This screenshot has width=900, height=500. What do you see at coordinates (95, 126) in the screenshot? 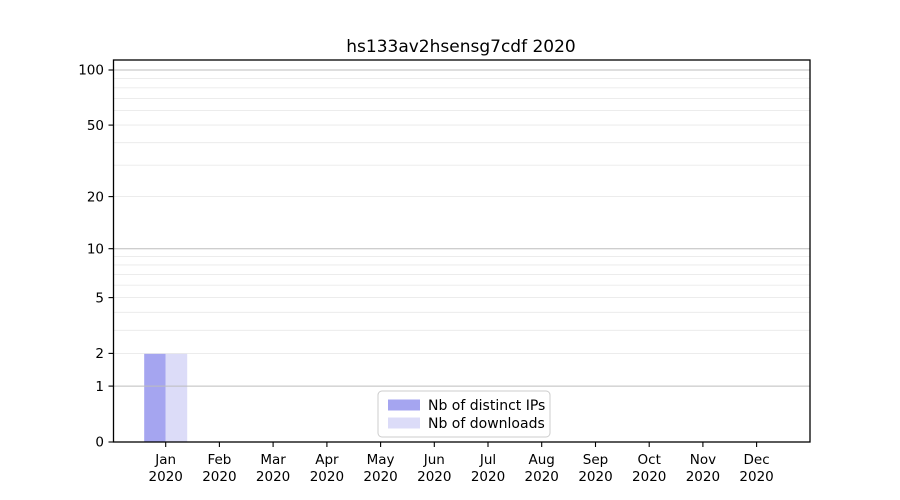
I see `y-tick-label: 50` at bounding box center [95, 126].